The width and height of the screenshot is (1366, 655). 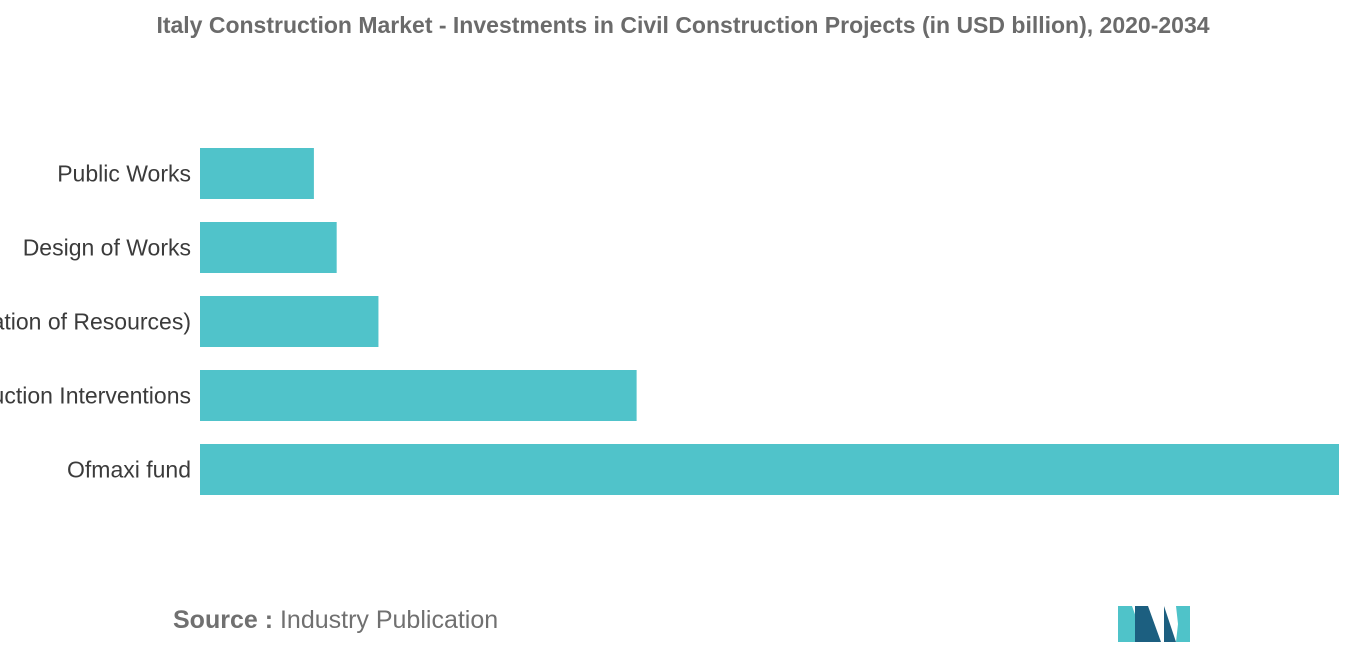 I want to click on brand-logo-icon, so click(x=1154, y=624).